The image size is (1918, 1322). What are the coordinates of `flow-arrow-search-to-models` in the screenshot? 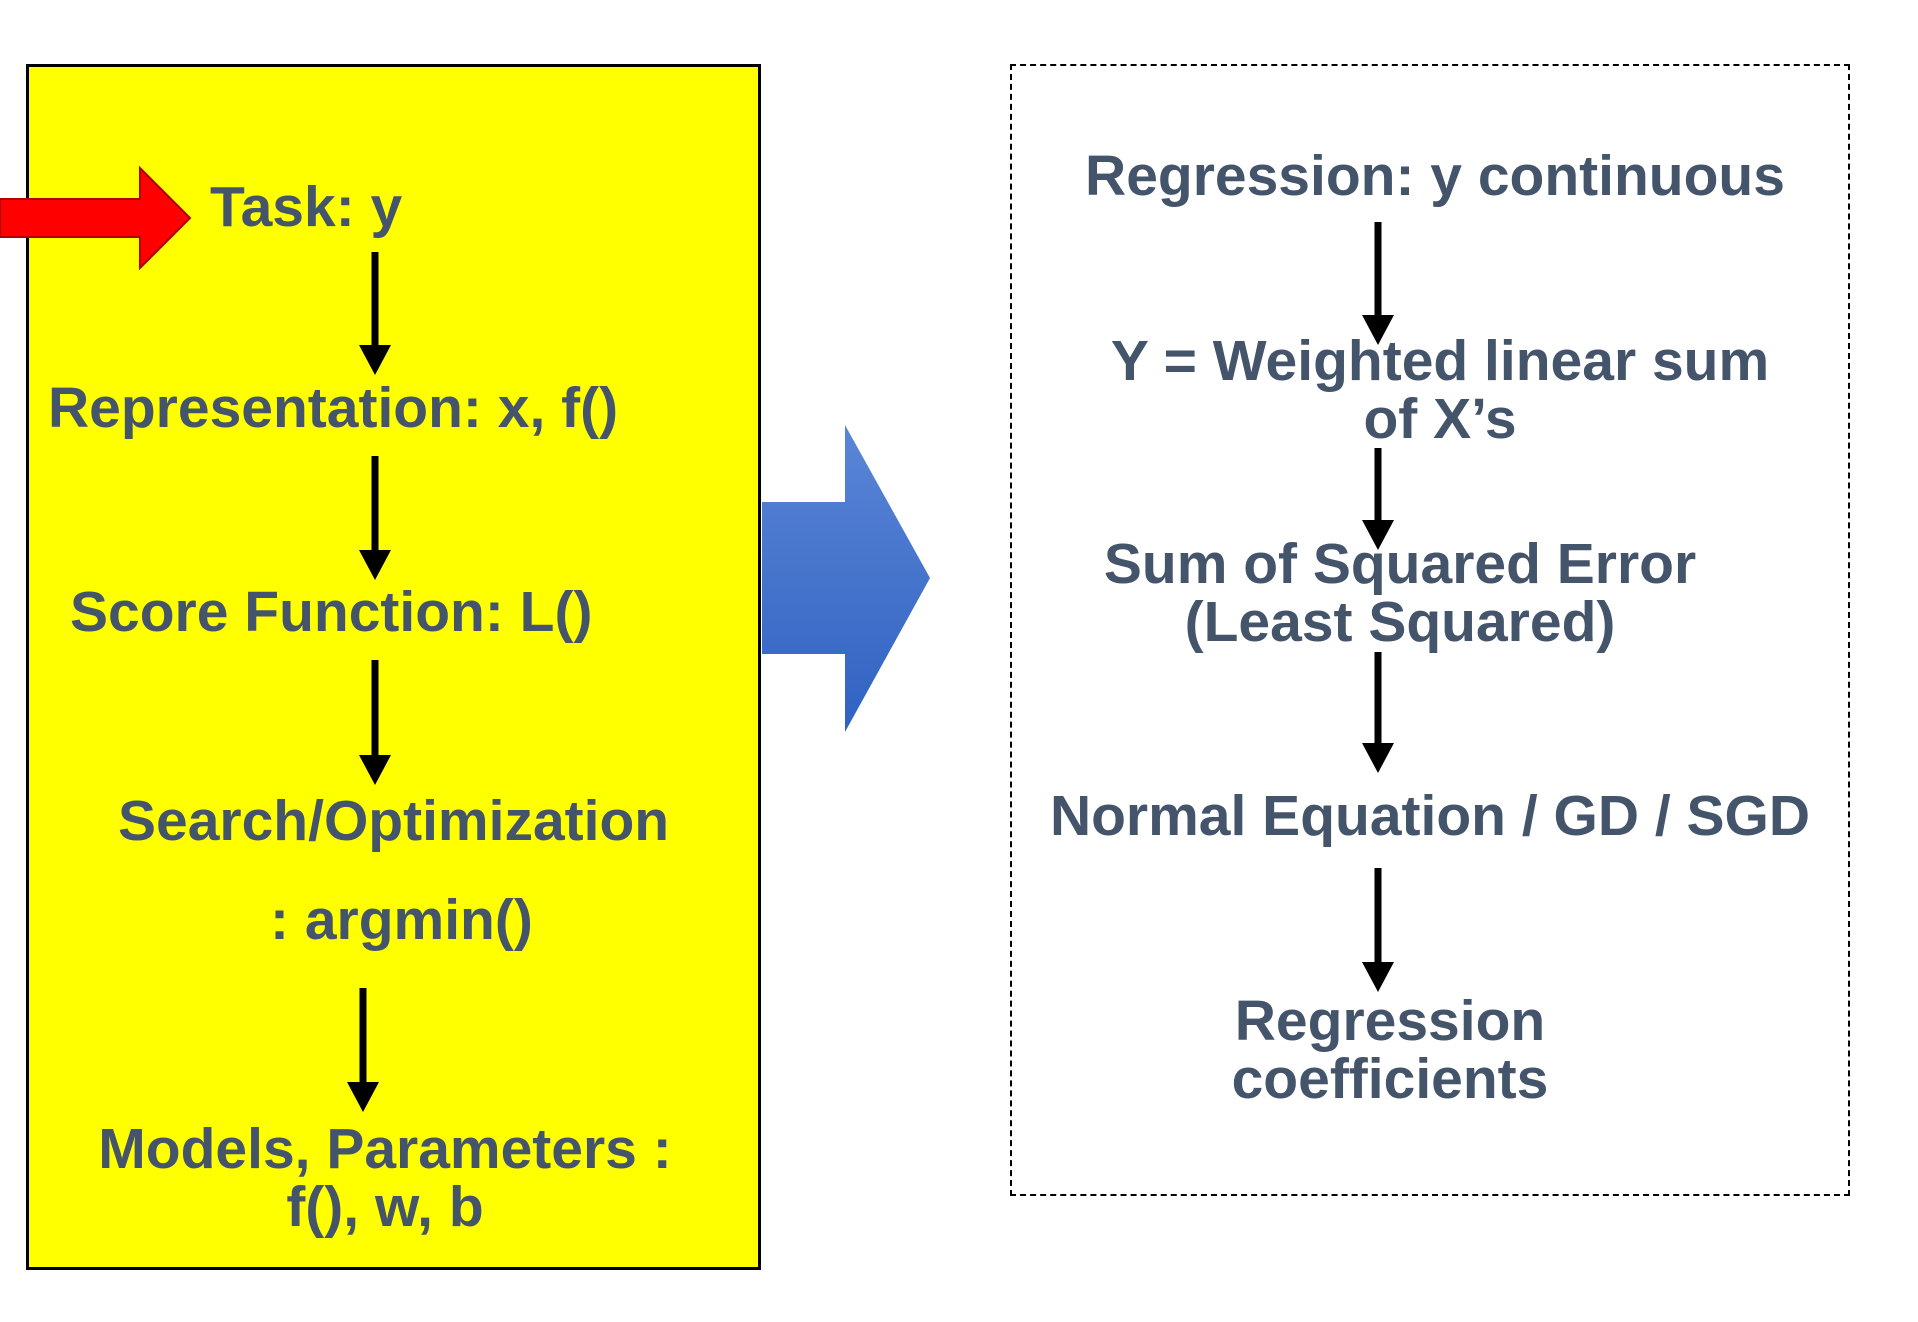 It's located at (363, 1050).